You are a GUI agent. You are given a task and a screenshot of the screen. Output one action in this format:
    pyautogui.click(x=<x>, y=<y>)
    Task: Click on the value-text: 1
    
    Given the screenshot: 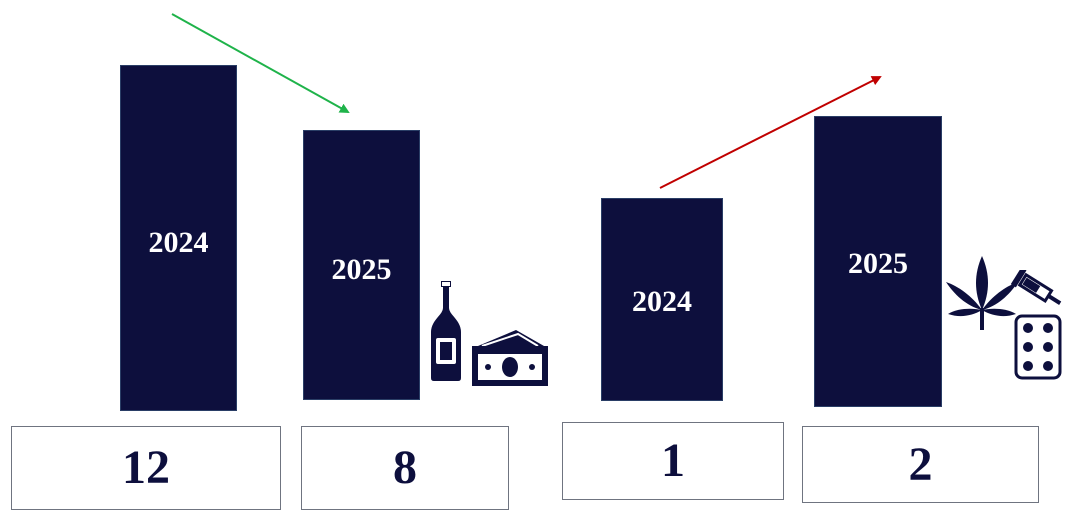 What is the action you would take?
    pyautogui.click(x=673, y=460)
    